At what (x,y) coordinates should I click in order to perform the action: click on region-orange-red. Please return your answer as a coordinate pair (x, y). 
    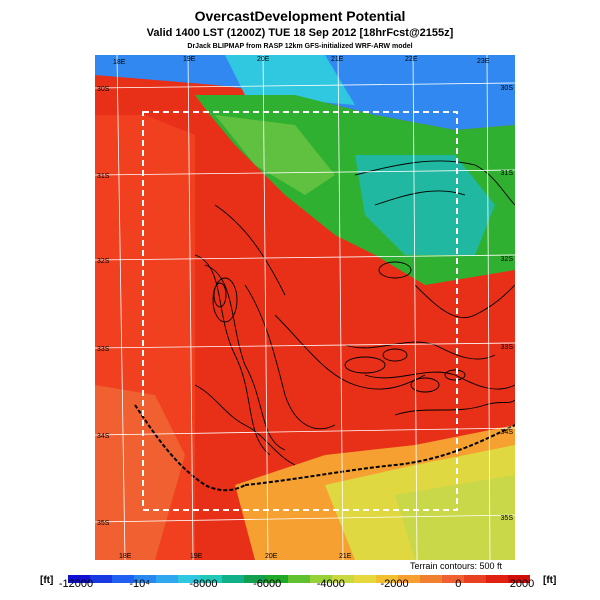
    Looking at the image, I should click on (140, 472).